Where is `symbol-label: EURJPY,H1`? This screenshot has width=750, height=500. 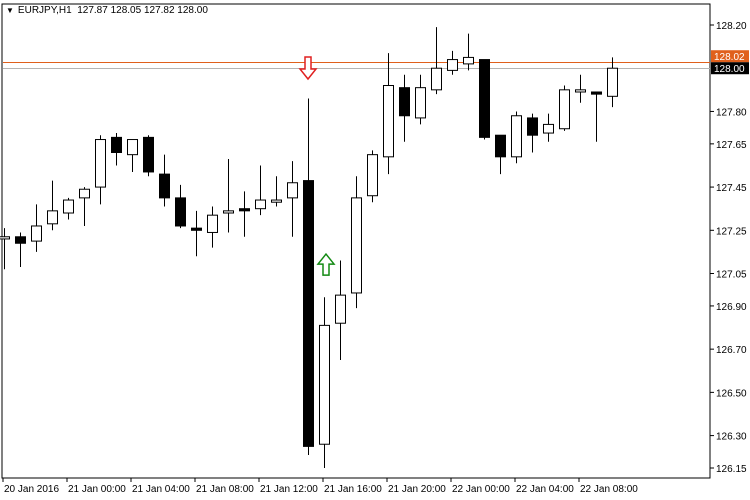
symbol-label: EURJPY,H1 is located at coordinates (44, 10).